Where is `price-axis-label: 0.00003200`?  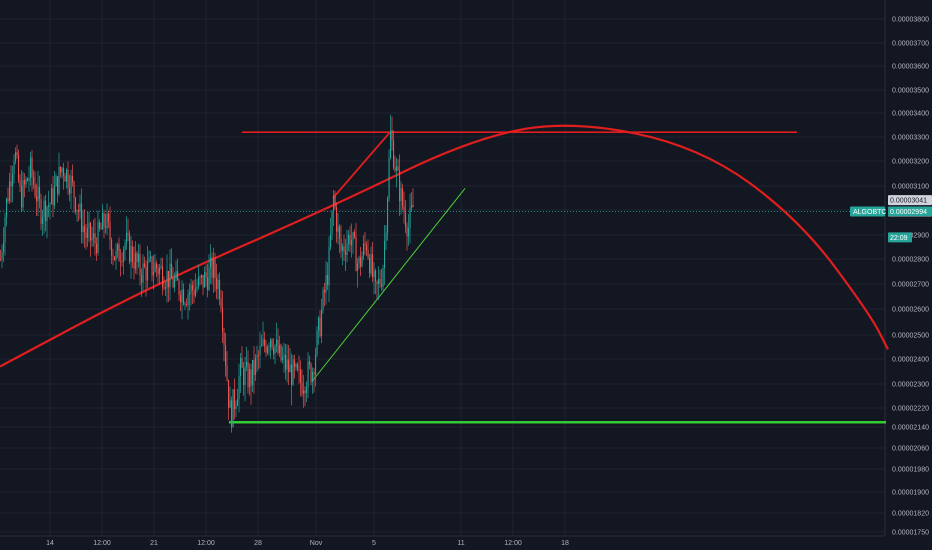
price-axis-label: 0.00003200 is located at coordinates (910, 162).